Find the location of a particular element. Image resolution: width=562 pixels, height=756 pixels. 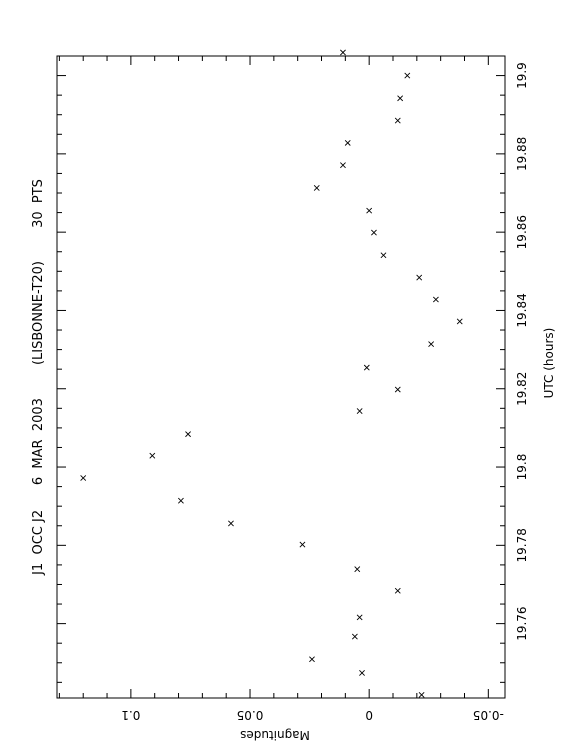

x-tick-label: 19.86 is located at coordinates (522, 232).